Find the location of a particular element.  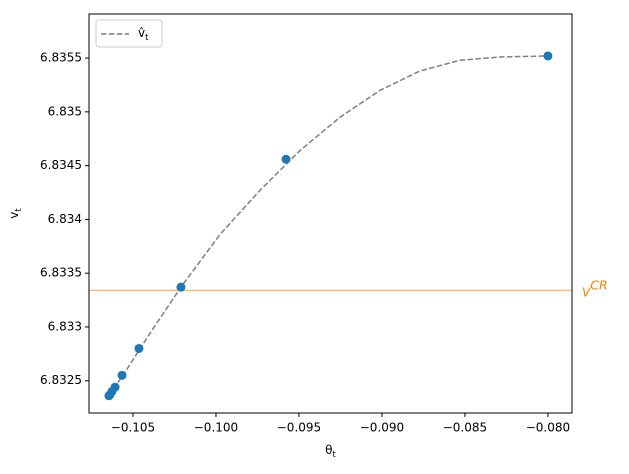

y-axis-label-base: v is located at coordinates (14, 215).